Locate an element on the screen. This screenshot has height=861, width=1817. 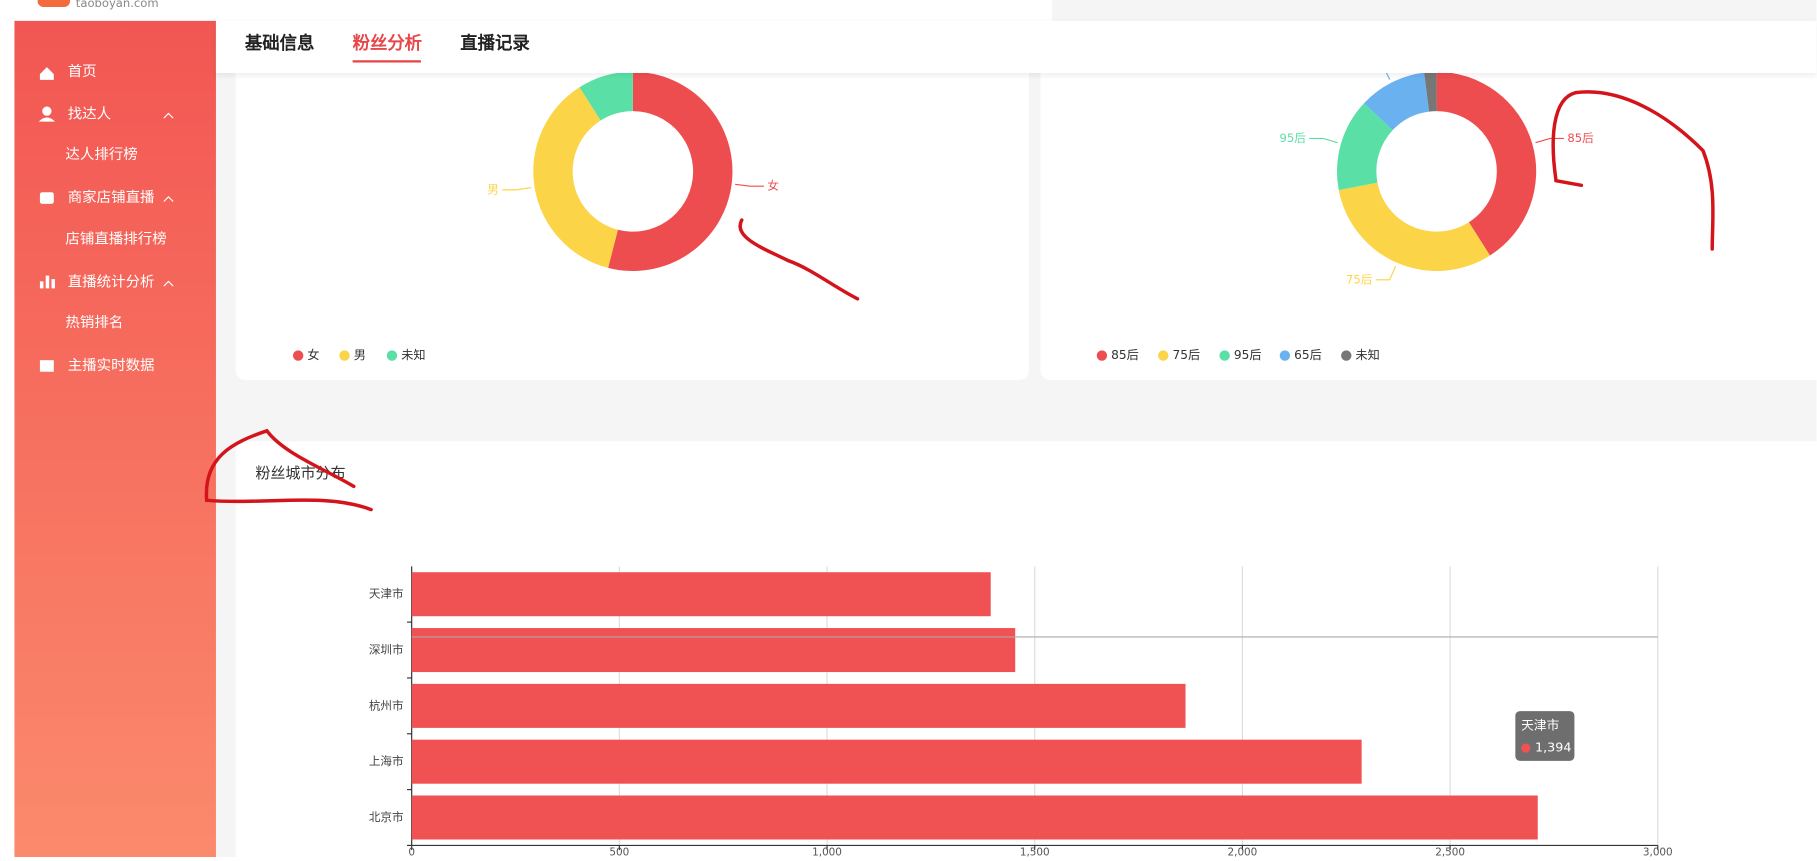
legend-label: 75后 is located at coordinates (1187, 355).